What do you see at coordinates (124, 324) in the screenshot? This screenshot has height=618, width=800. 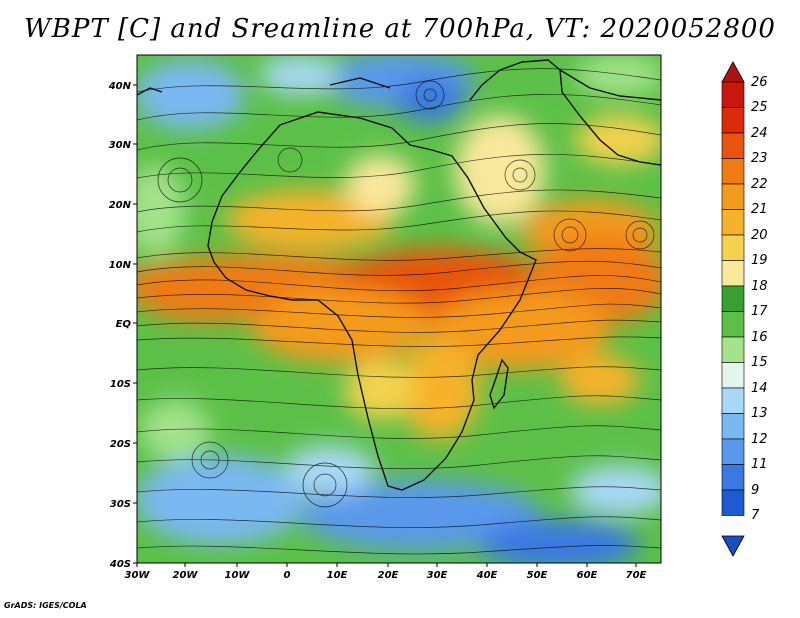 I see `lat-label: EQ` at bounding box center [124, 324].